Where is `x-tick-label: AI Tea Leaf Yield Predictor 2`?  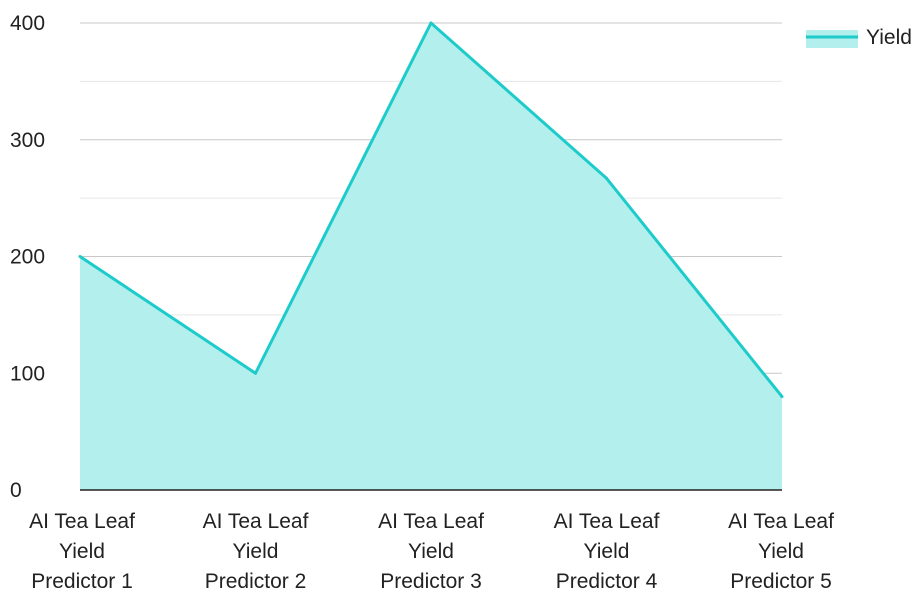 x-tick-label: AI Tea Leaf Yield Predictor 2 is located at coordinates (256, 551).